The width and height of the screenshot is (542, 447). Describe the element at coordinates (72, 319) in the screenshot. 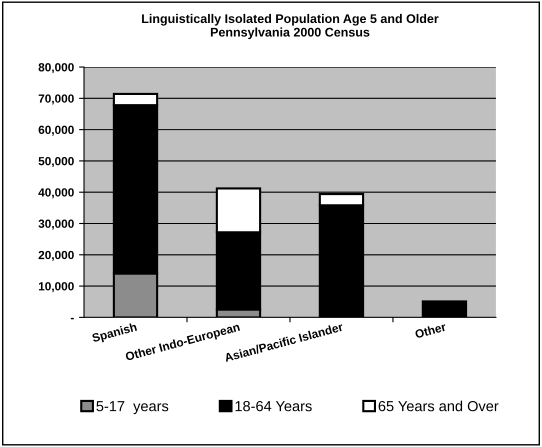

I see `y-tick-label: -` at that location.